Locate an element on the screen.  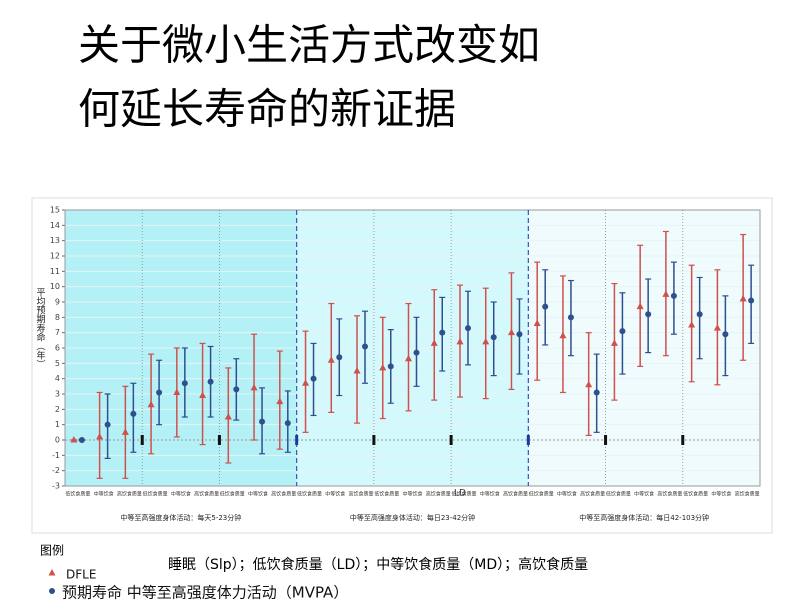
y-tick-label: -3 is located at coordinates (56, 486).